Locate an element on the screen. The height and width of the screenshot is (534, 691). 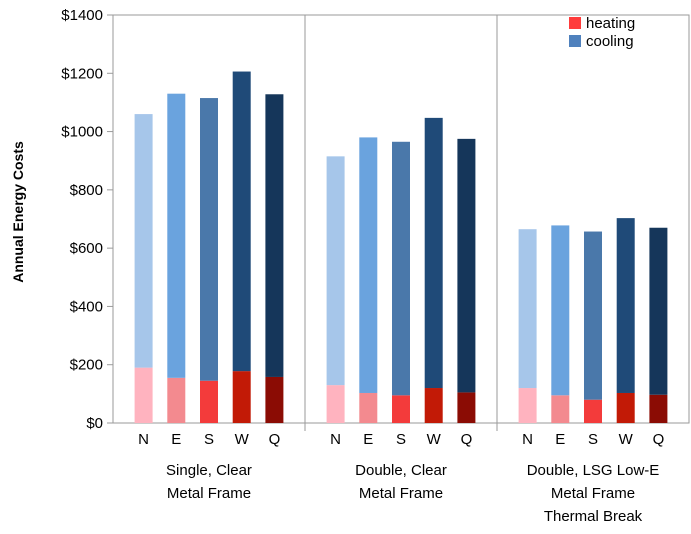
y-tick-label: $400 is located at coordinates (86, 306).